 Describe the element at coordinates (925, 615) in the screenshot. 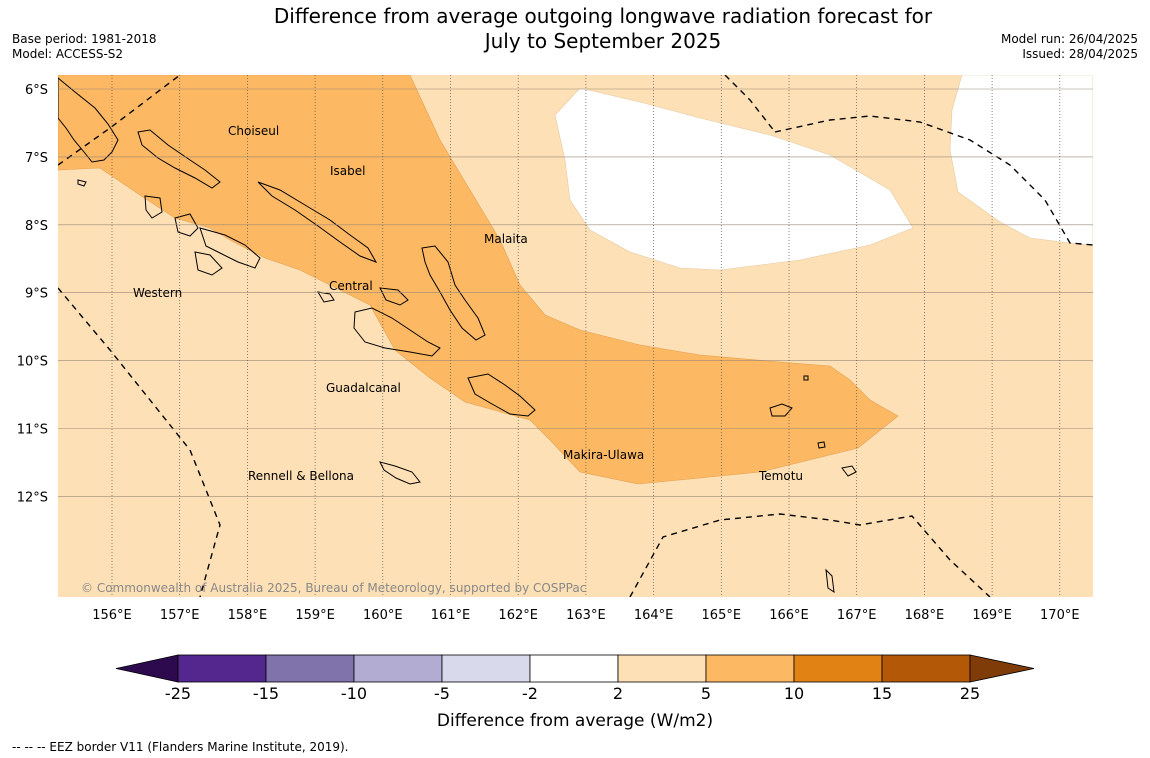

I see `lon-label: 168°E` at that location.